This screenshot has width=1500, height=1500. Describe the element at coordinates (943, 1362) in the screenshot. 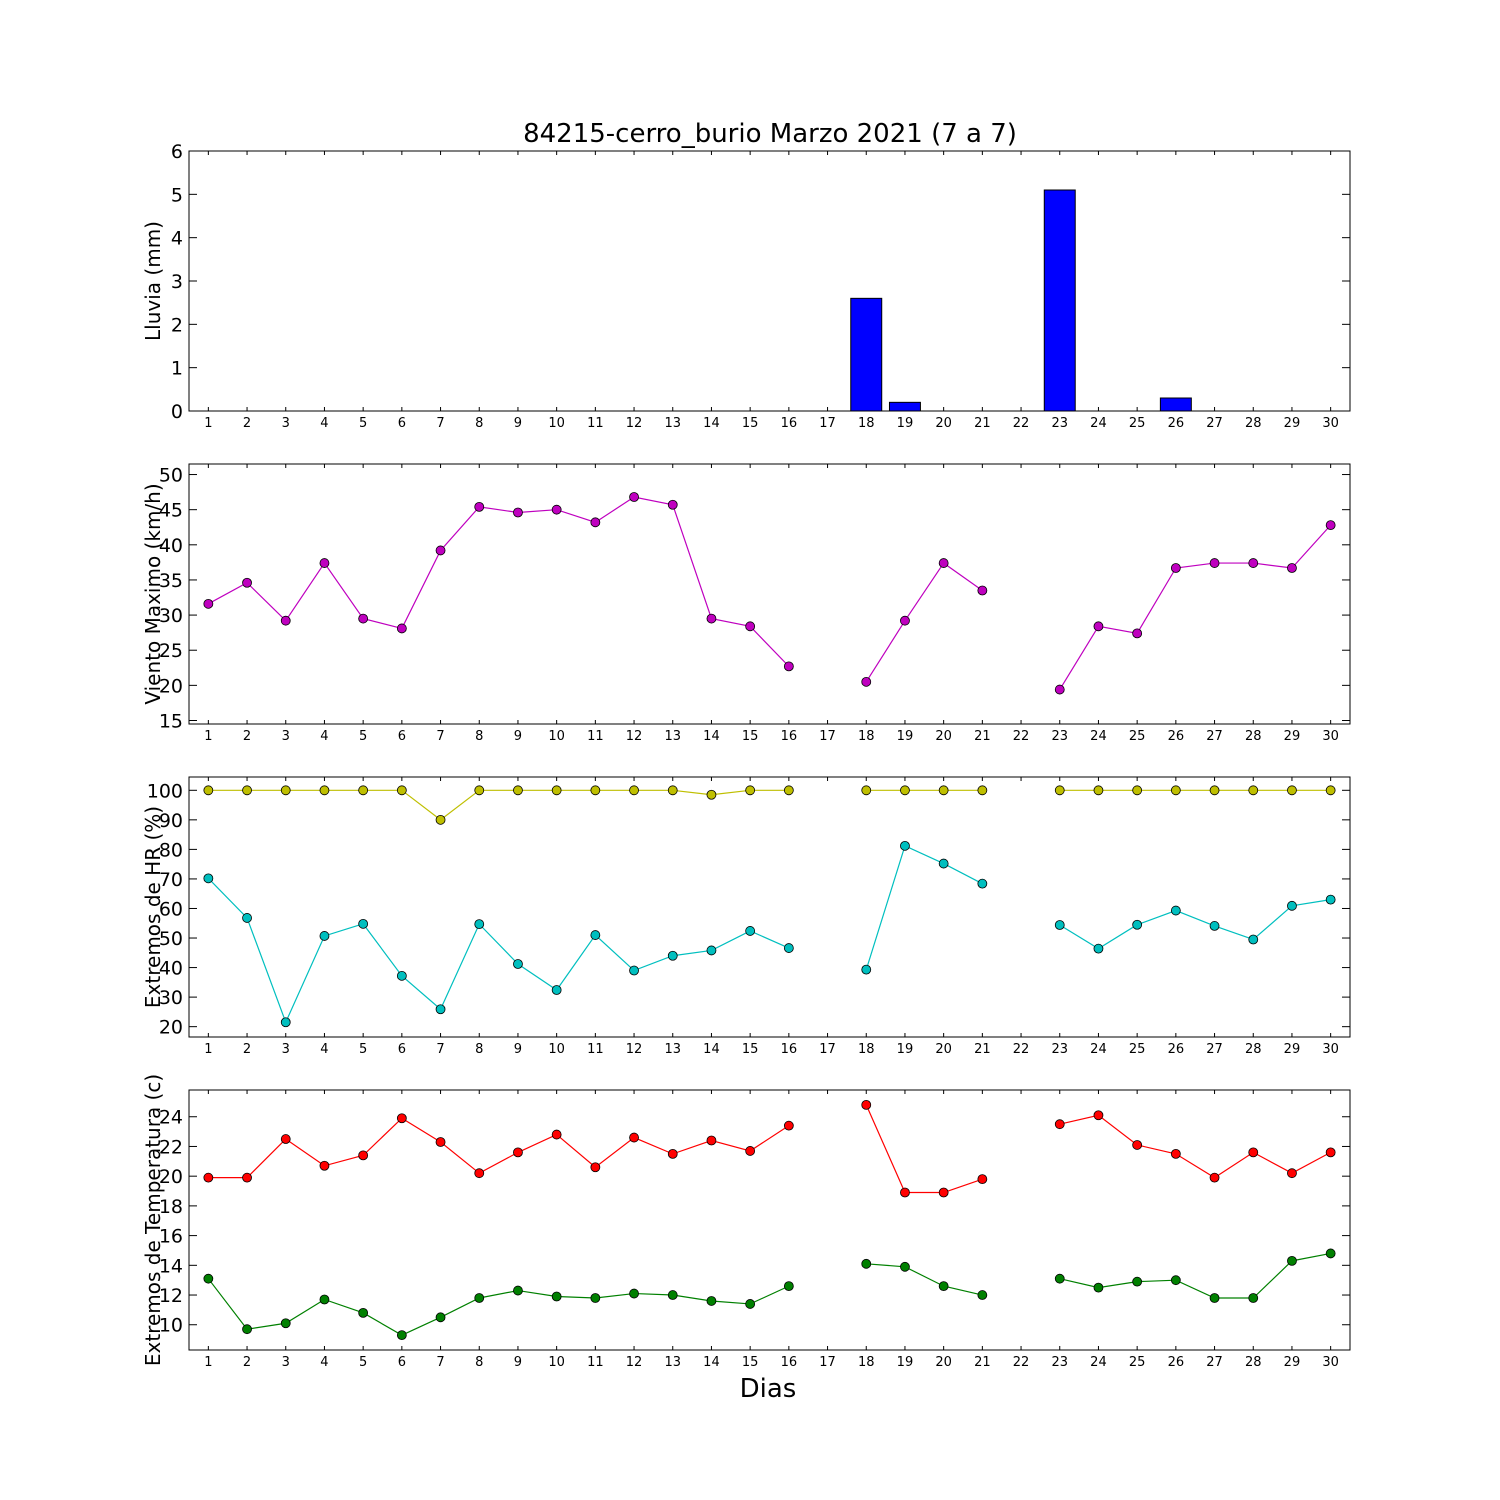

I see `x-tick-label: 20` at that location.